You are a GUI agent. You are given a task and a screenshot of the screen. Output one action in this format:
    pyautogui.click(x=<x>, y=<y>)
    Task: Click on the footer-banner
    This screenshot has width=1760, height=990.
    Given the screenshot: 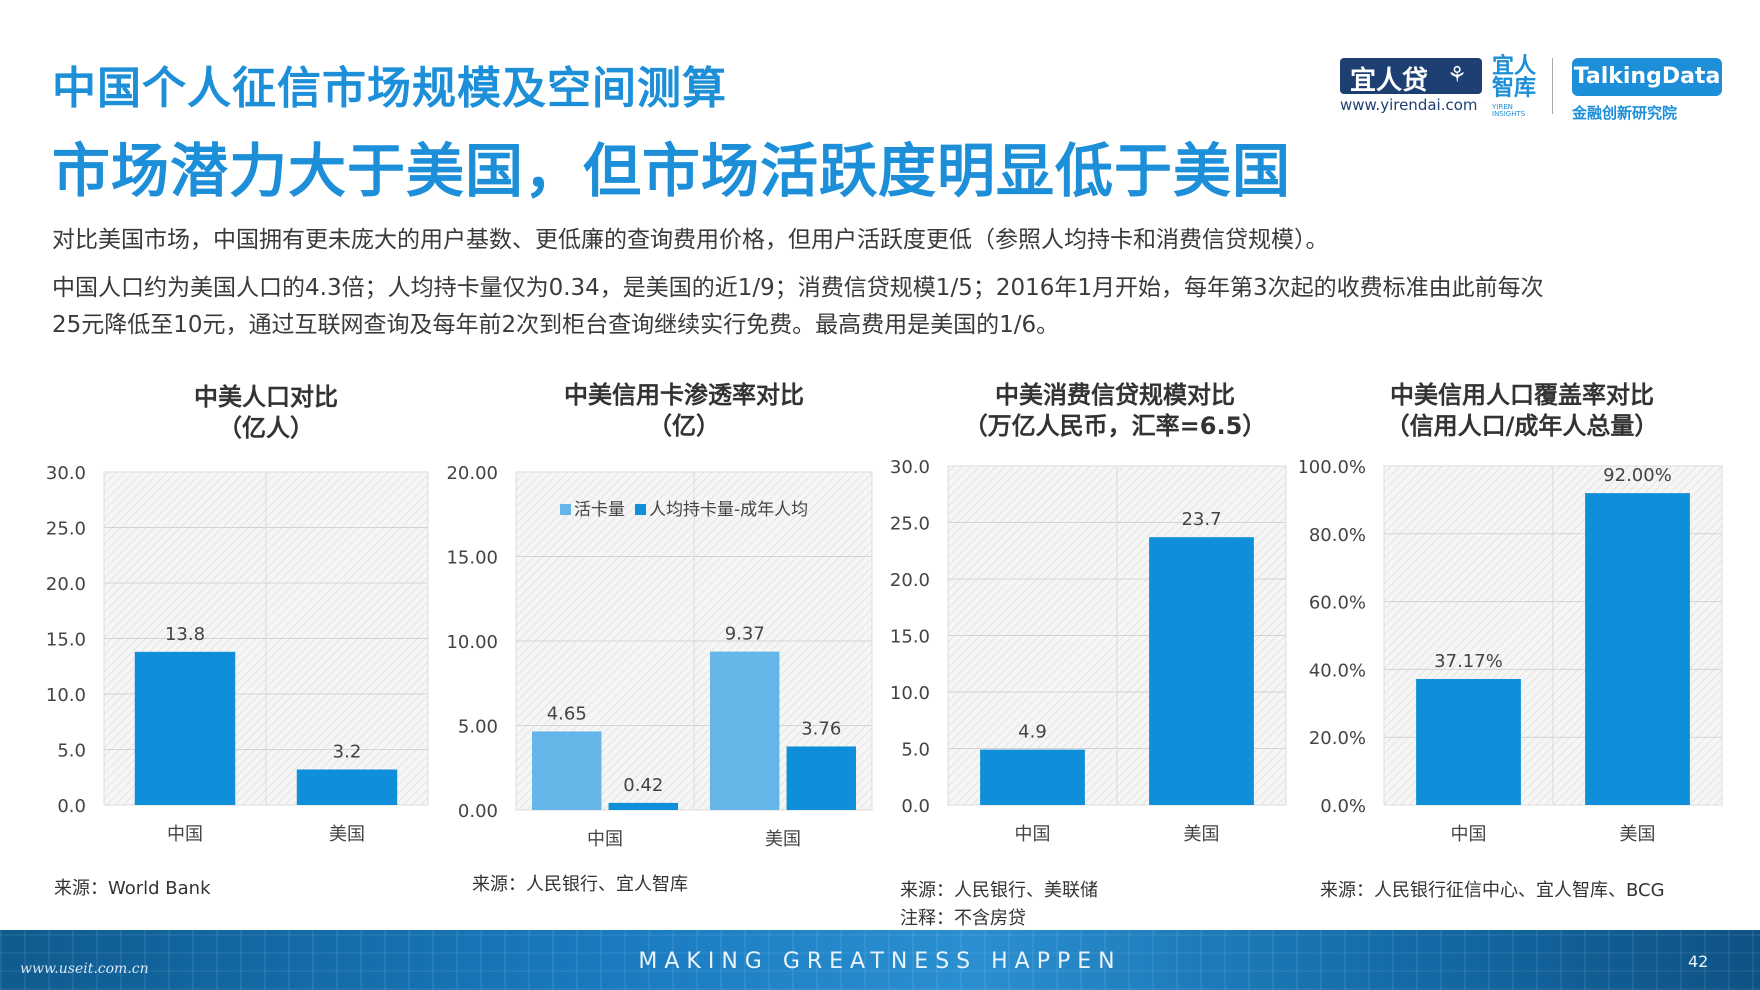 What is the action you would take?
    pyautogui.click(x=880, y=960)
    